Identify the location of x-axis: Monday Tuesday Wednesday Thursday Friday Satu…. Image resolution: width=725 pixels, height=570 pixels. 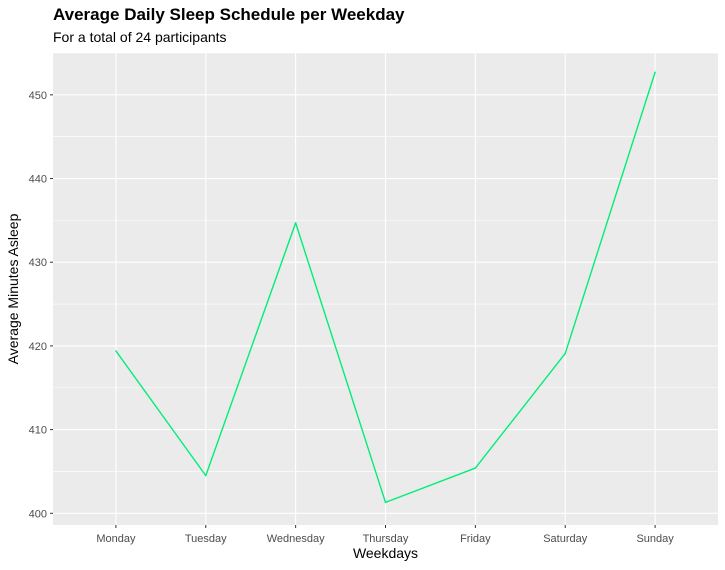
(385, 535).